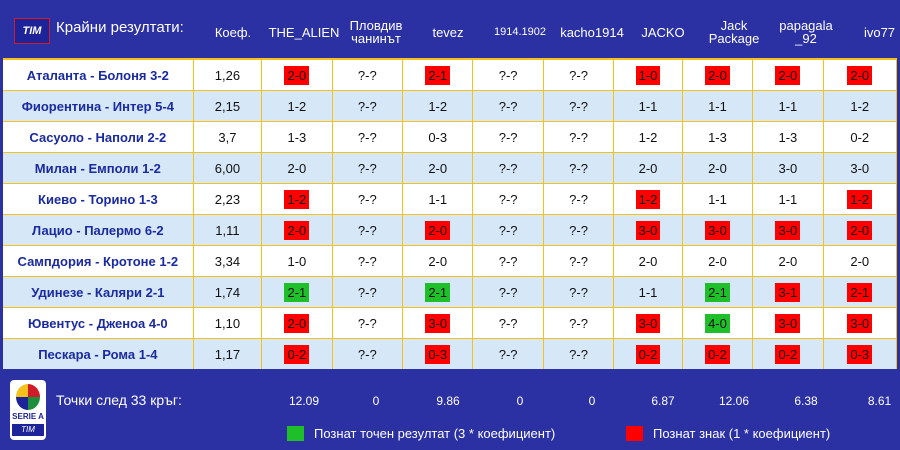  I want to click on odds-cell: 1,74, so click(228, 292).